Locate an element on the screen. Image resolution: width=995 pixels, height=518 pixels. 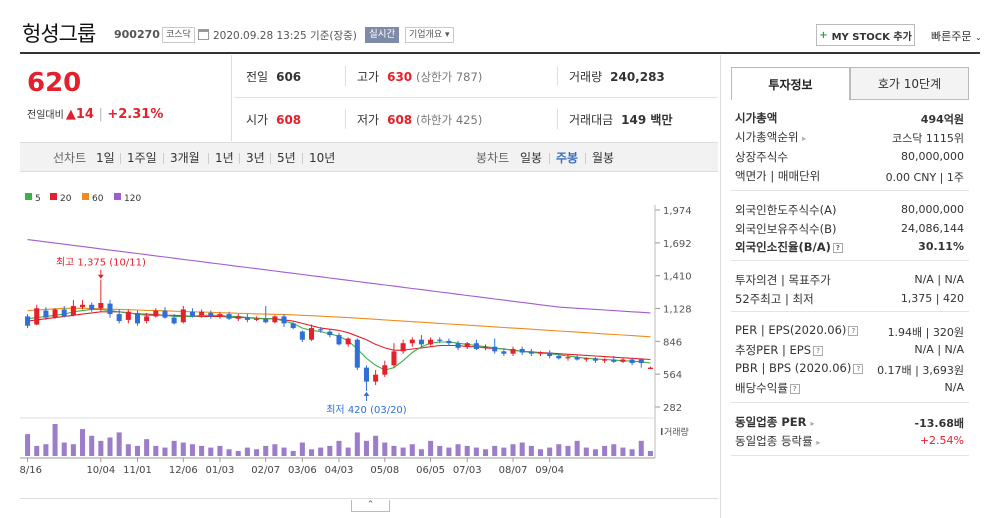
y-tick-label: 846 is located at coordinates (672, 342).